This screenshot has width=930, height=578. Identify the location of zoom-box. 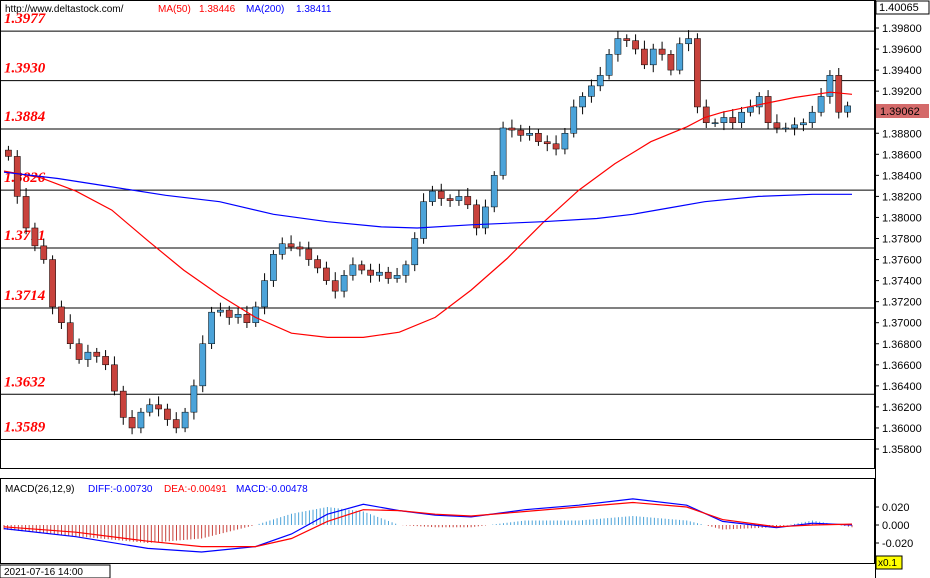
(889, 562).